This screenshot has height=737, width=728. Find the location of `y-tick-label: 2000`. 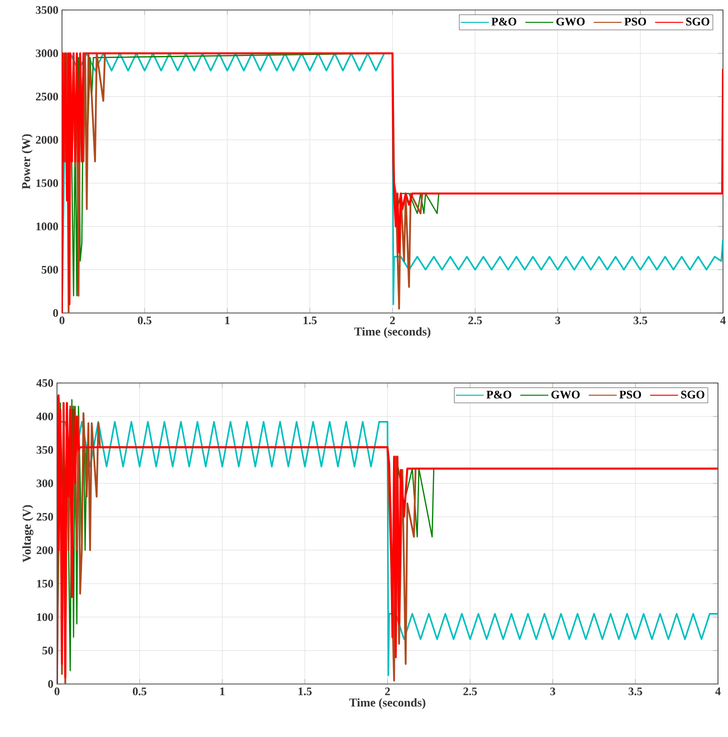

y-tick-label: 2000 is located at coordinates (47, 140).